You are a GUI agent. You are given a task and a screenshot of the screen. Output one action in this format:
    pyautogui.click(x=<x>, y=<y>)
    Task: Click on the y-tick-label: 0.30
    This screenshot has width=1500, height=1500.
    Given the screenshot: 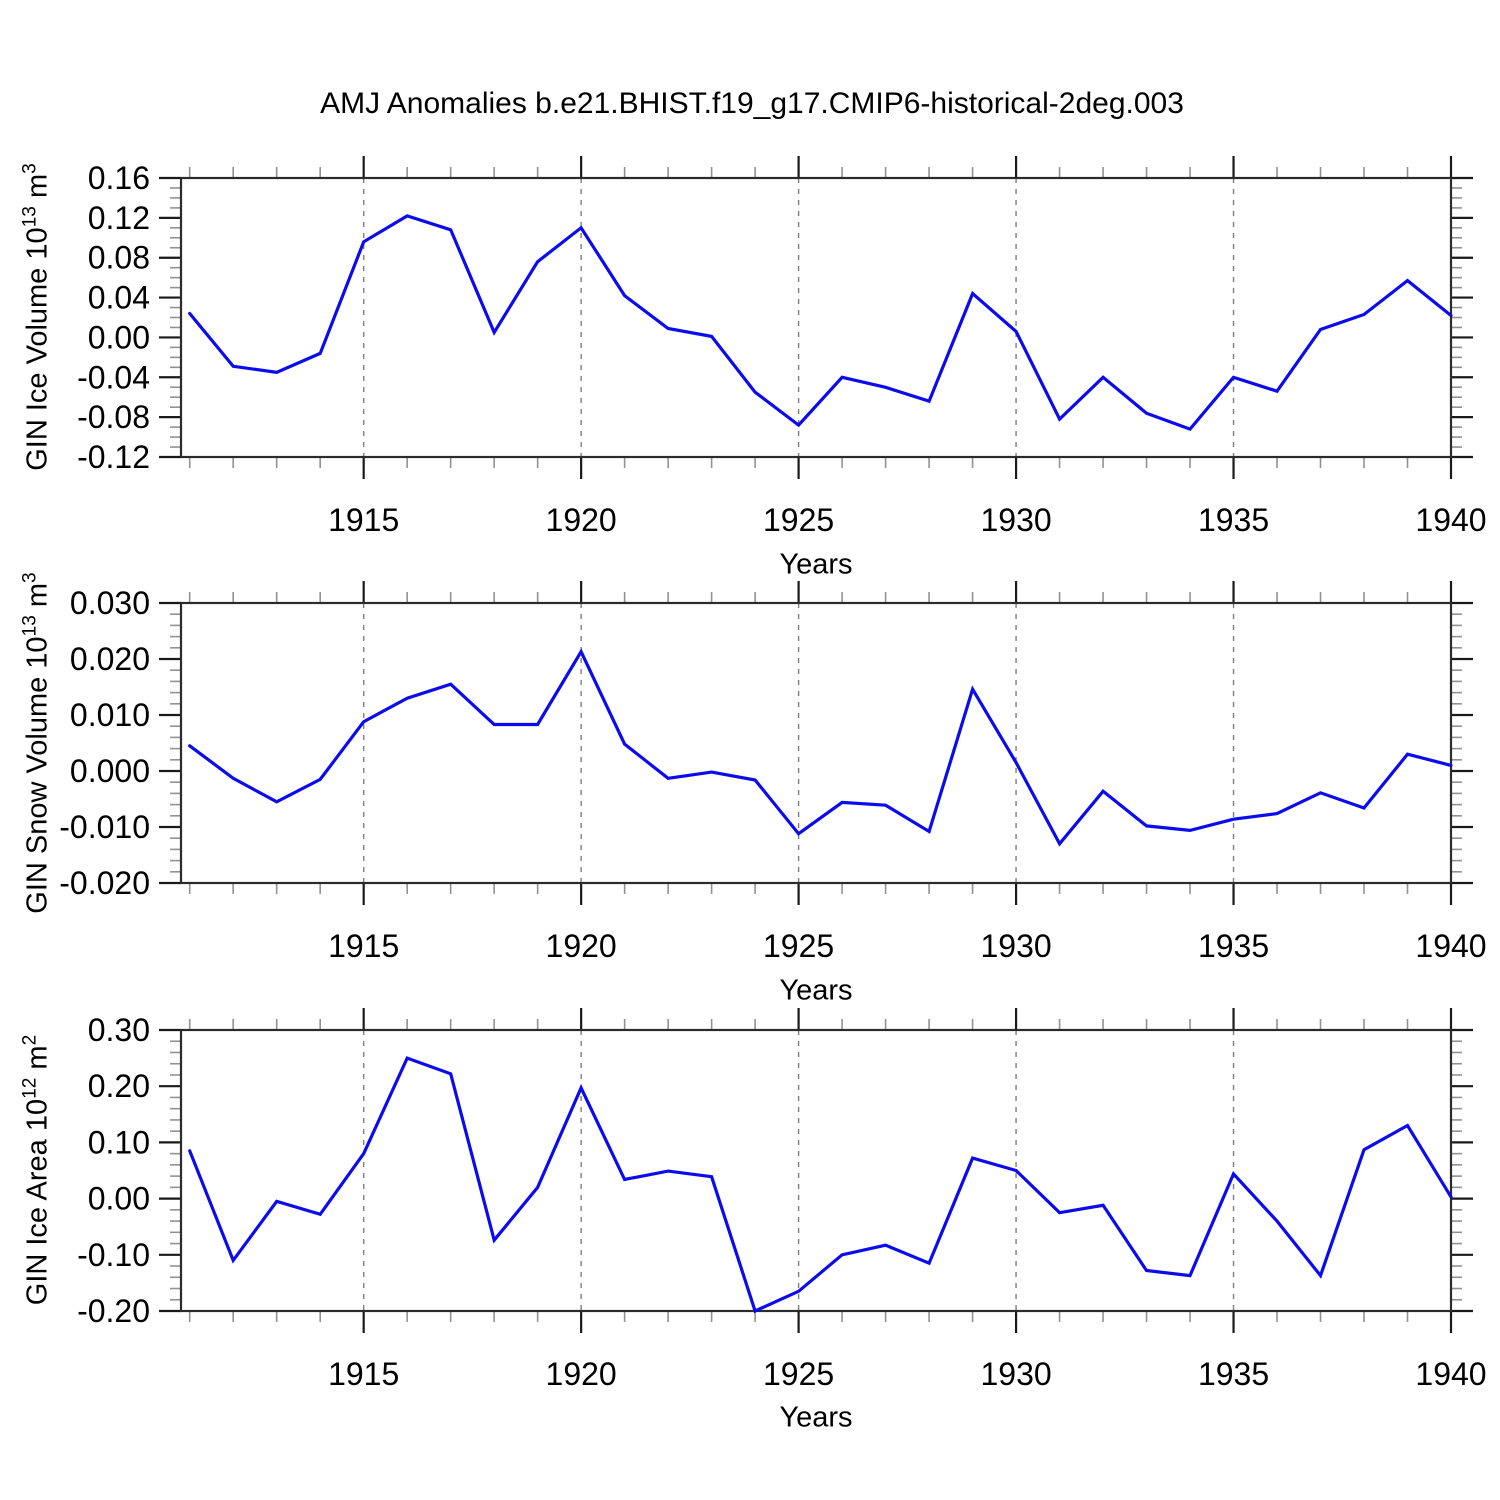 What is the action you would take?
    pyautogui.click(x=119, y=1030)
    